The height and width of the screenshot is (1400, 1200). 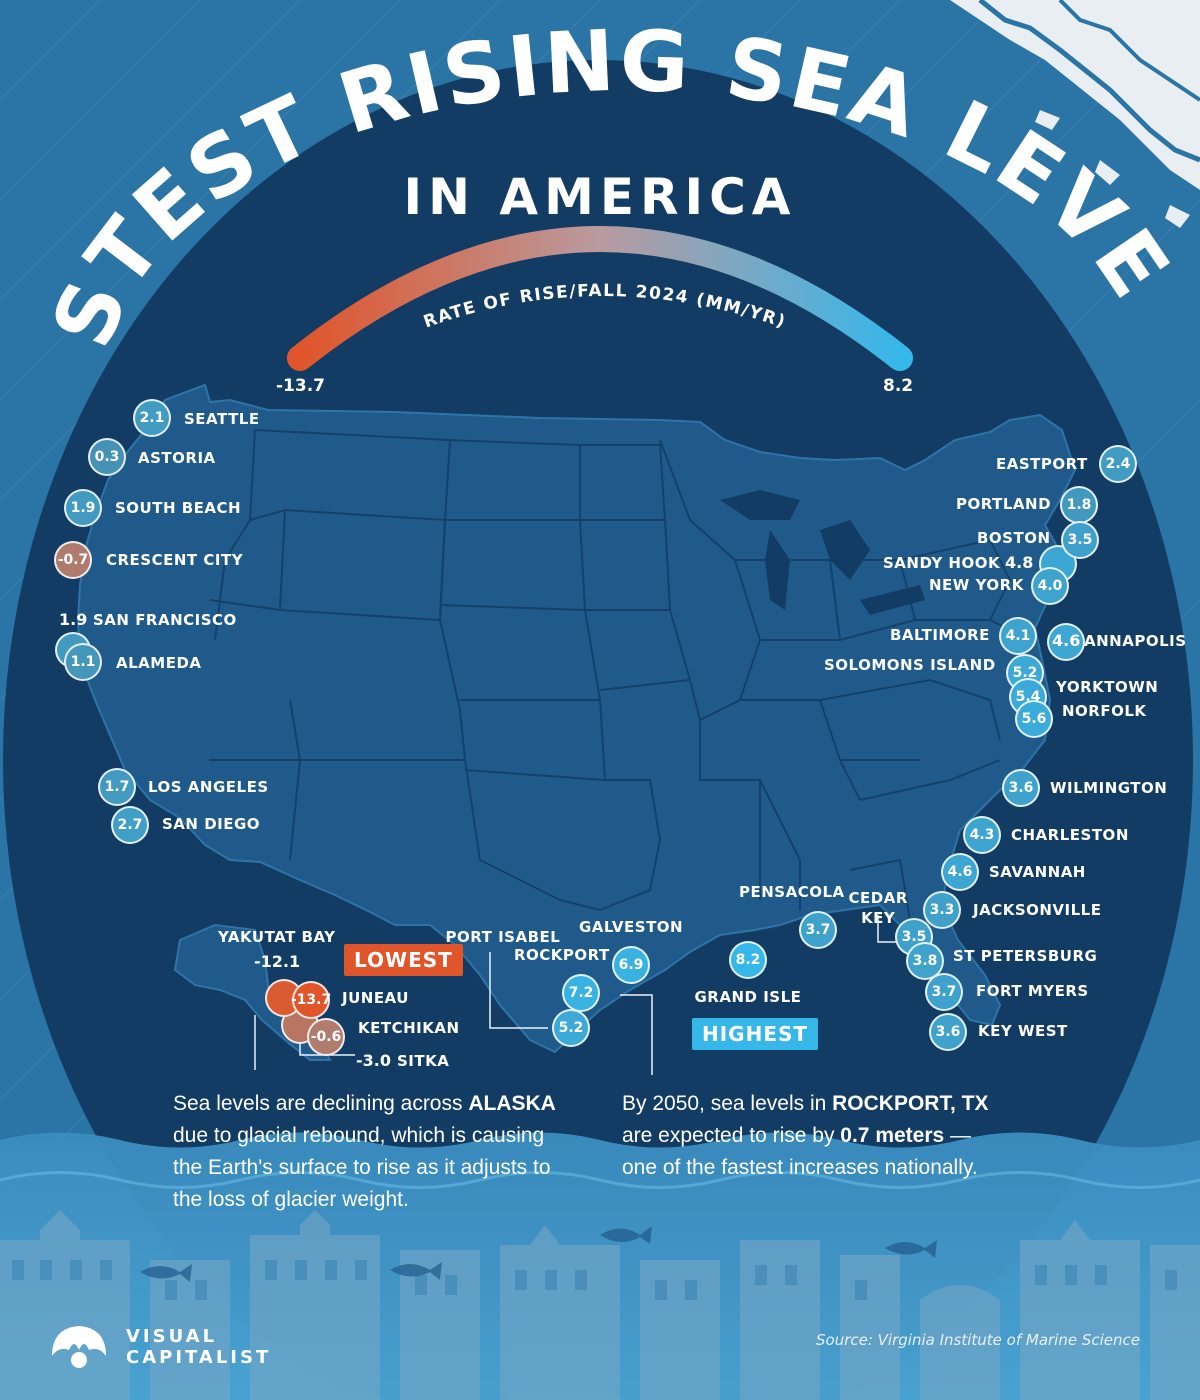 What do you see at coordinates (942, 910) in the screenshot?
I see `station-value-jacksonville: 3.3` at bounding box center [942, 910].